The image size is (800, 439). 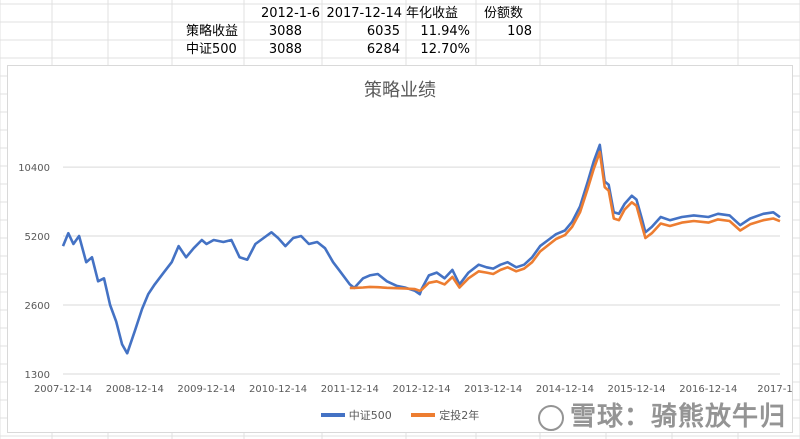 What do you see at coordinates (37, 375) in the screenshot?
I see `y-tick-label: 1300` at bounding box center [37, 375].